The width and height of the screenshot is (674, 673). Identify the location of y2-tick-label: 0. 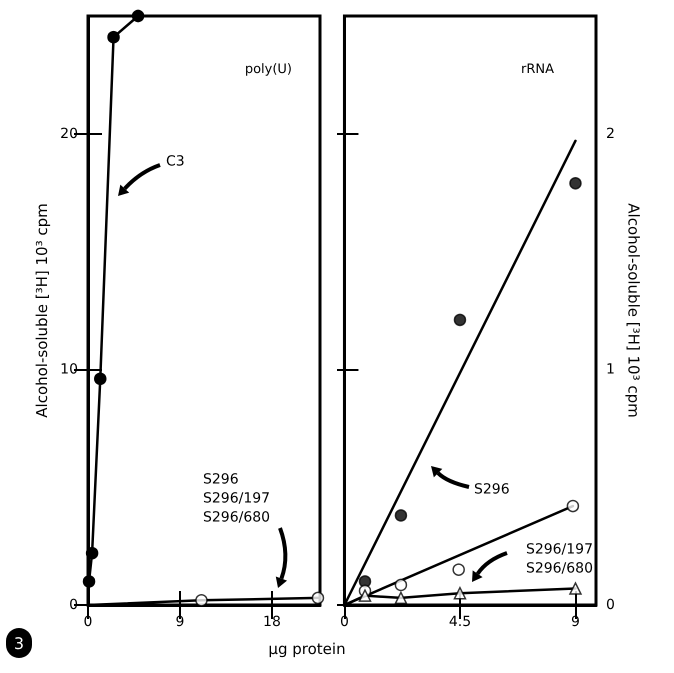
(610, 605).